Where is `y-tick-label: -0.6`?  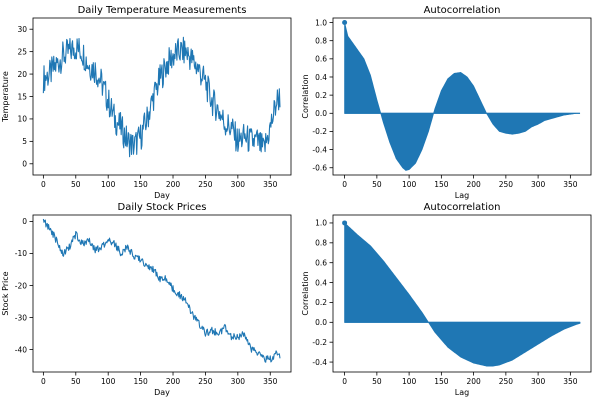 y-tick-label: -0.6 is located at coordinates (319, 168).